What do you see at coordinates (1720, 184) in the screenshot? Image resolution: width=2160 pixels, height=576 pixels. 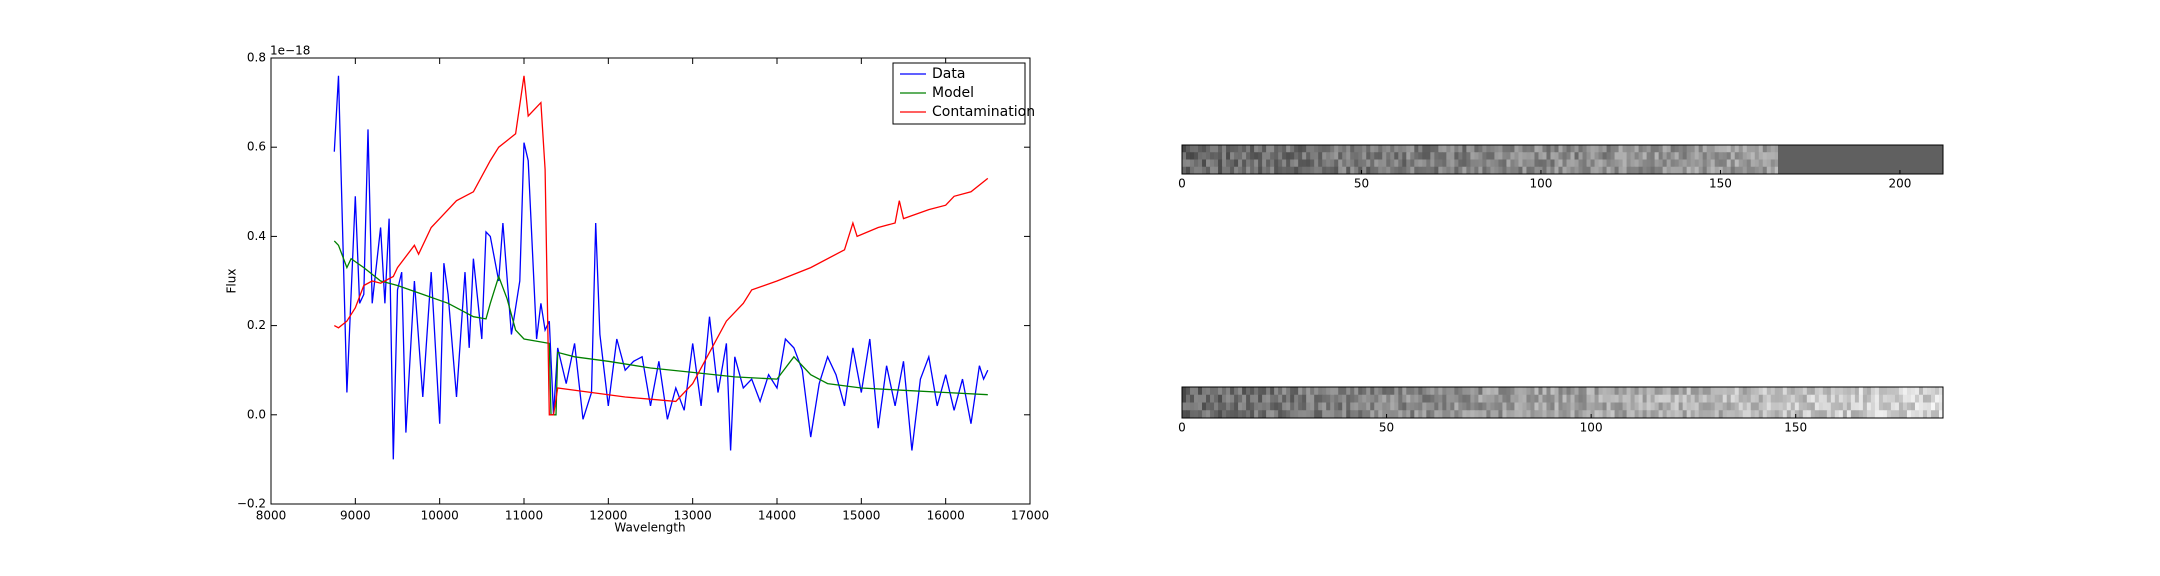 I see `x-tick-label: 150` at bounding box center [1720, 184].